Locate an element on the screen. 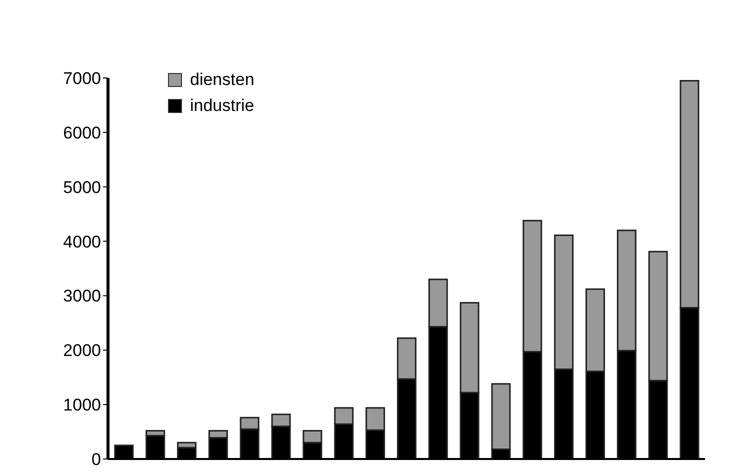 The height and width of the screenshot is (475, 733). y-tick-label: 7000 is located at coordinates (82, 78).